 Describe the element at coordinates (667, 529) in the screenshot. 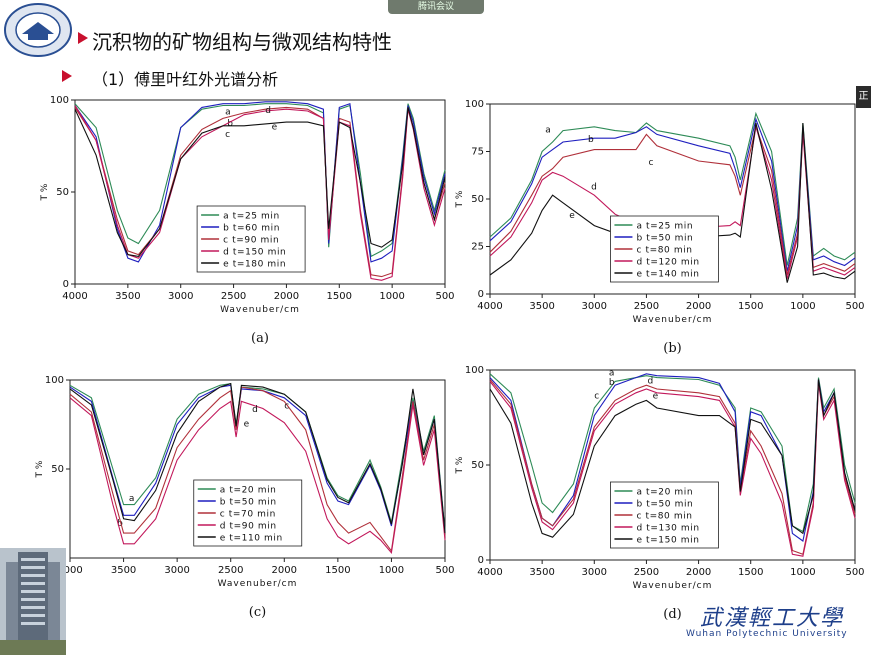

I see `legend-entry-d: d t=130 min` at that location.